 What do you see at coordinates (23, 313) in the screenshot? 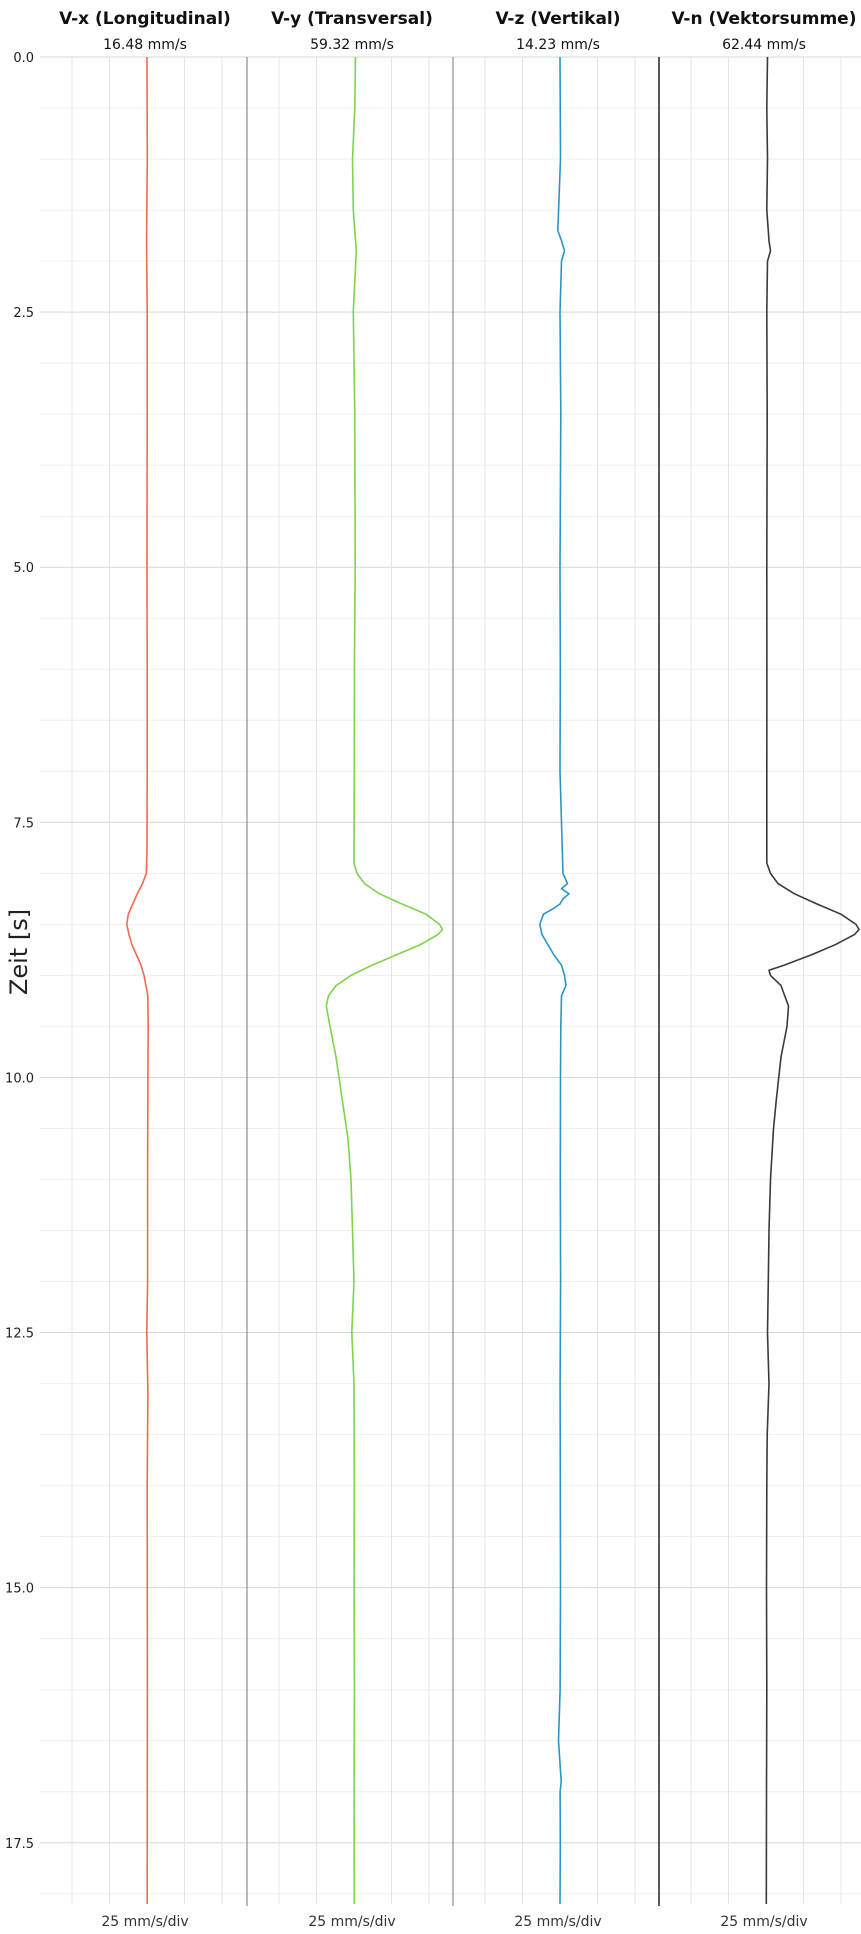
I see `y-tick-label: 2.5` at bounding box center [23, 313].